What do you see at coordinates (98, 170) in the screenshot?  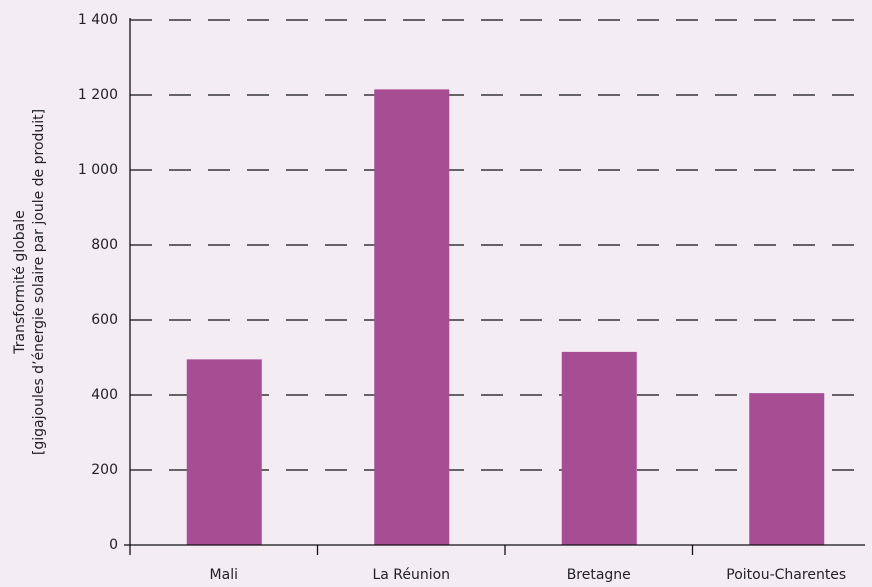 I see `y-tick-label: 1 000` at bounding box center [98, 170].